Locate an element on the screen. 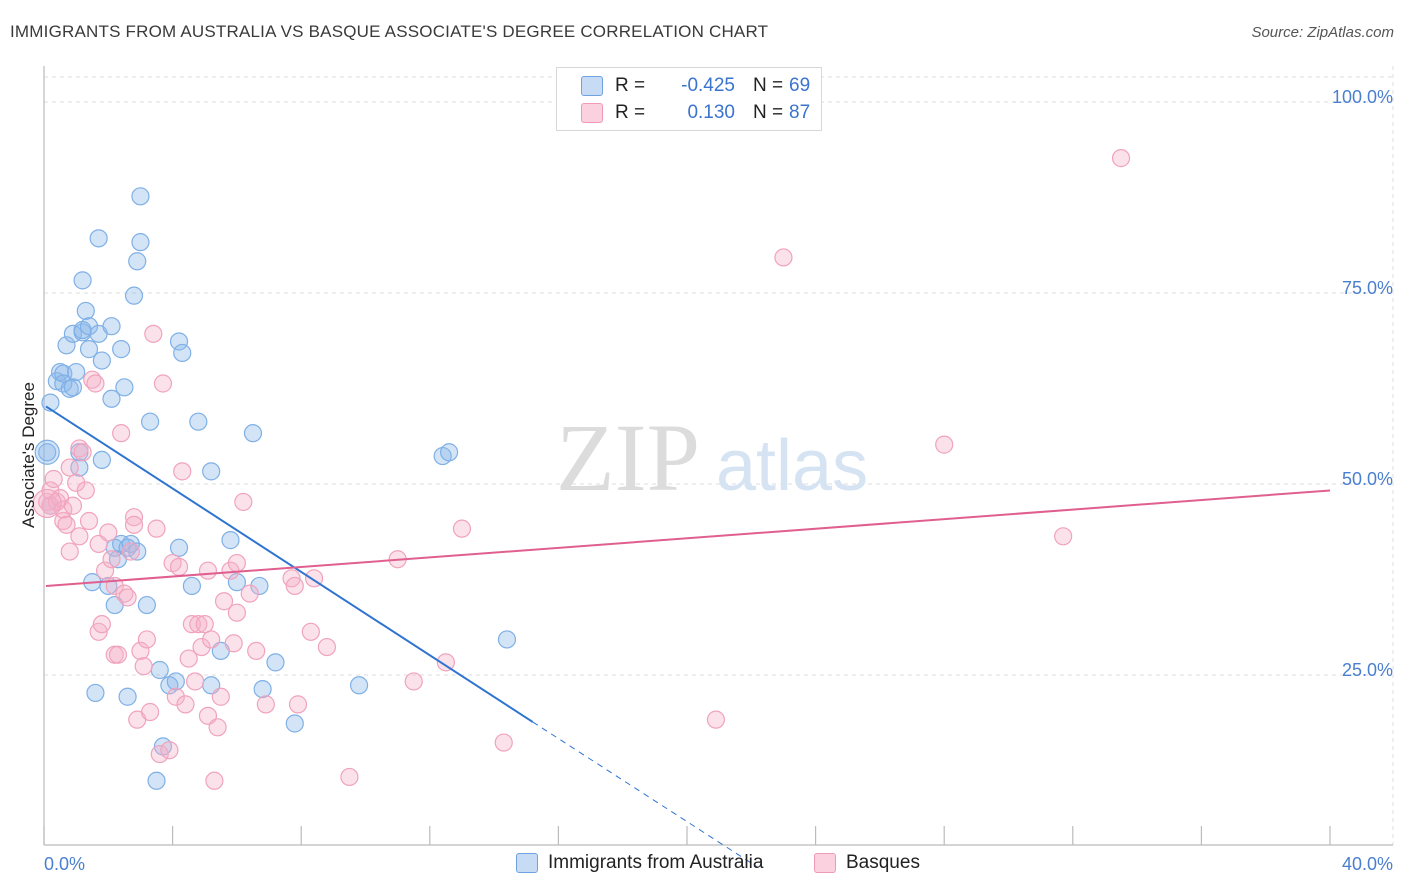 The image size is (1406, 892). watermark-zip: ZIP is located at coordinates (628, 457).